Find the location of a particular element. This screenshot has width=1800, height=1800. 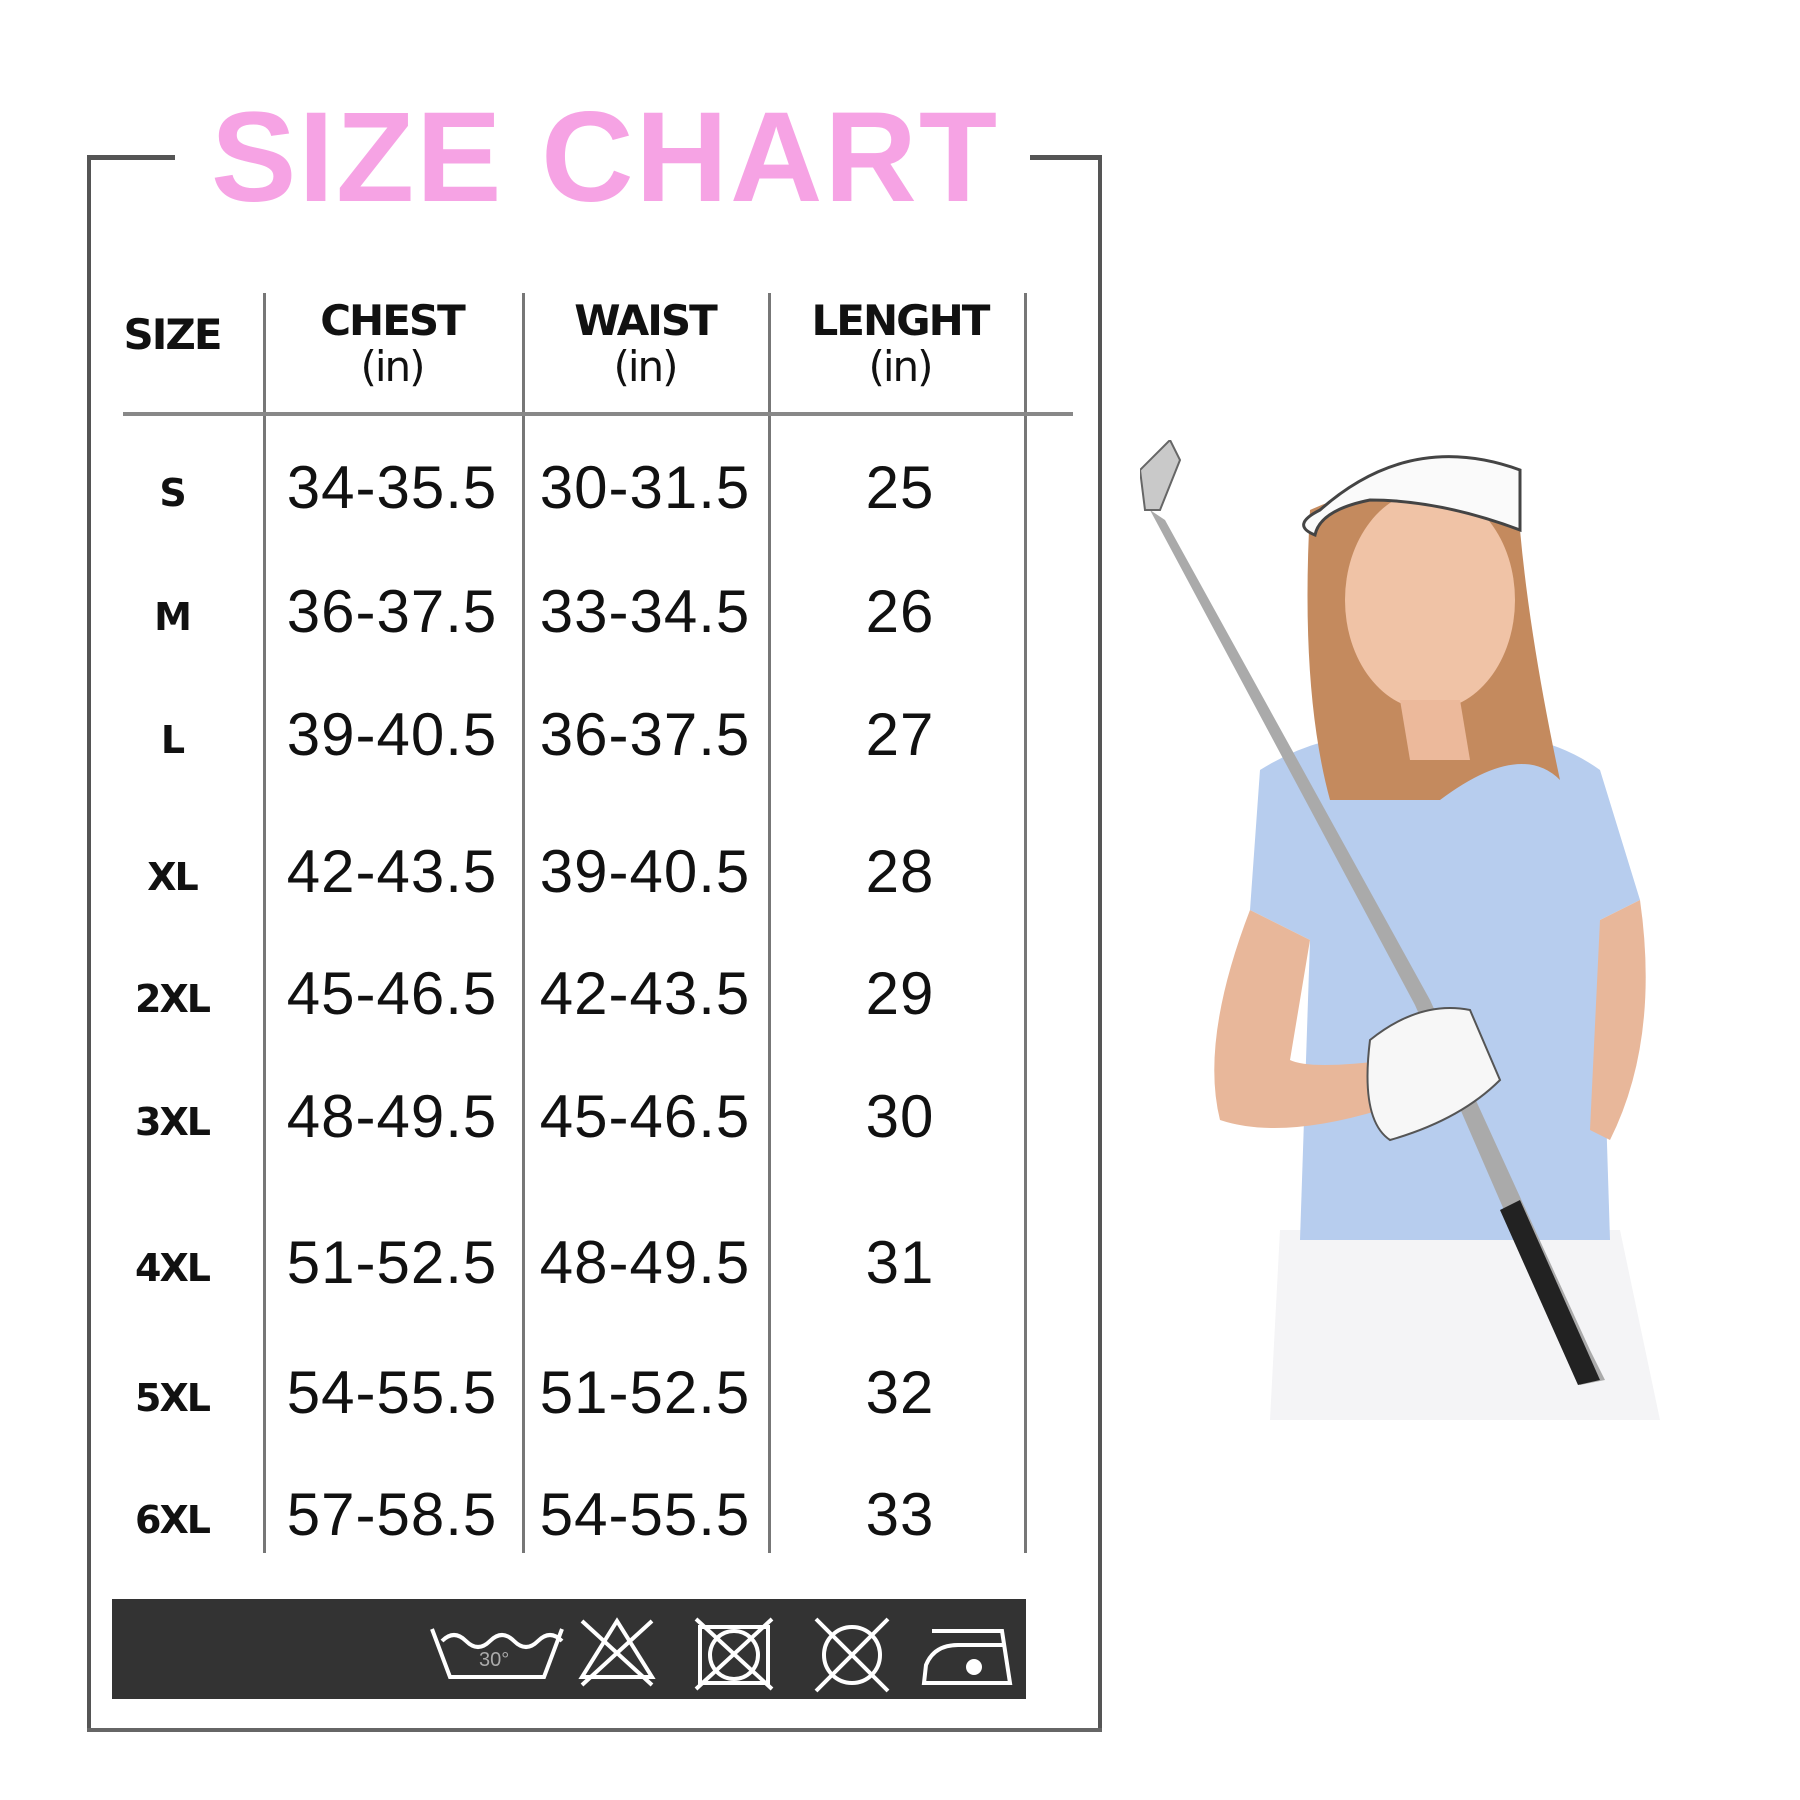

column-header: SIZE is located at coordinates (172, 335).